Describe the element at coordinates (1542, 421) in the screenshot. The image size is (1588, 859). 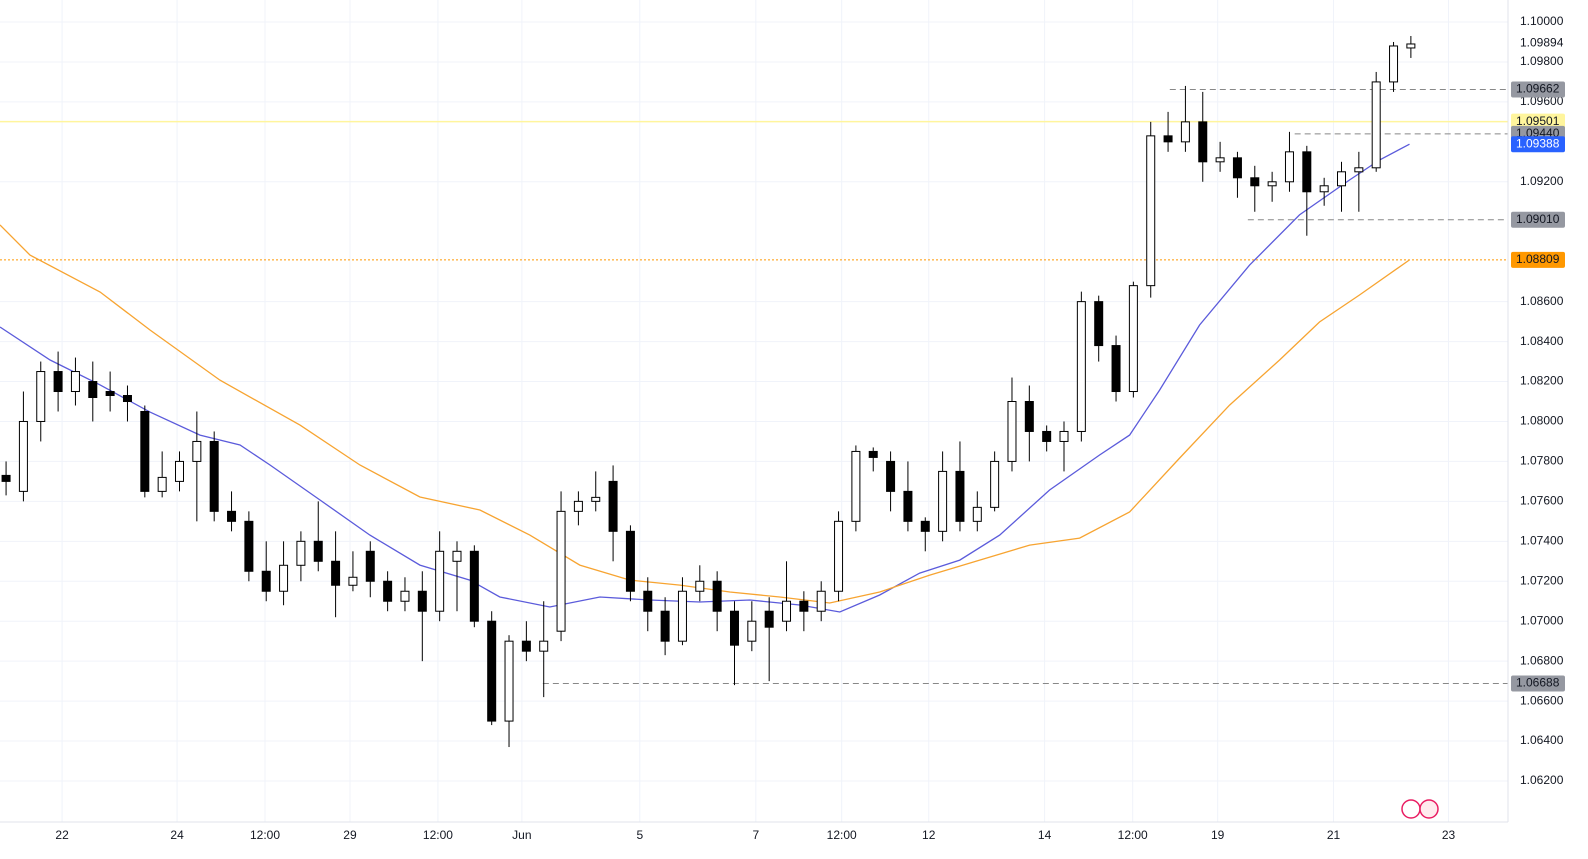
I see `y-tick-label: 1.08000` at that location.